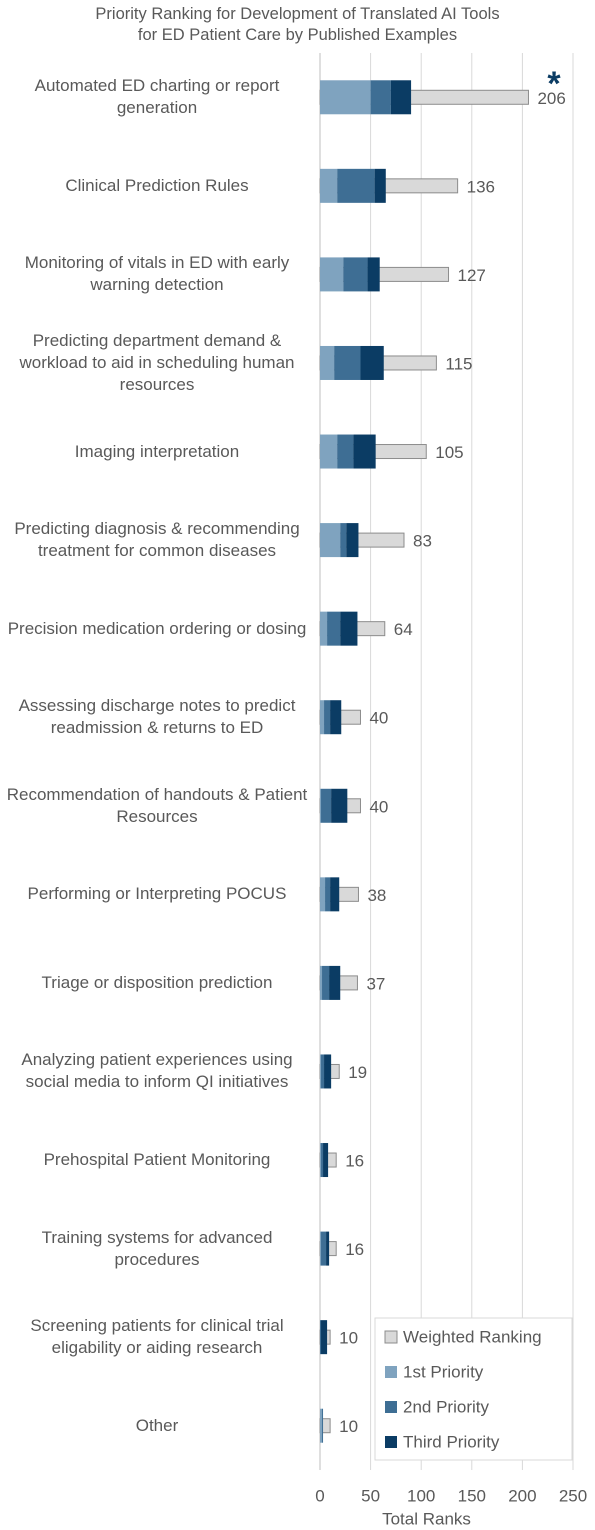 This screenshot has height=1530, width=595. I want to click on y-tick-label: Performing or Interpreting POCUS, so click(157, 894).